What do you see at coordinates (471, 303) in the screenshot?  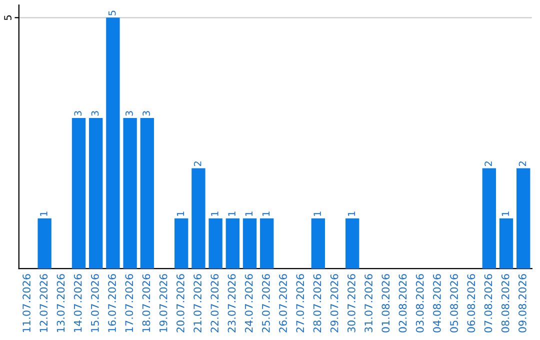 I see `x-tick-label: 06.08.2026` at bounding box center [471, 303].